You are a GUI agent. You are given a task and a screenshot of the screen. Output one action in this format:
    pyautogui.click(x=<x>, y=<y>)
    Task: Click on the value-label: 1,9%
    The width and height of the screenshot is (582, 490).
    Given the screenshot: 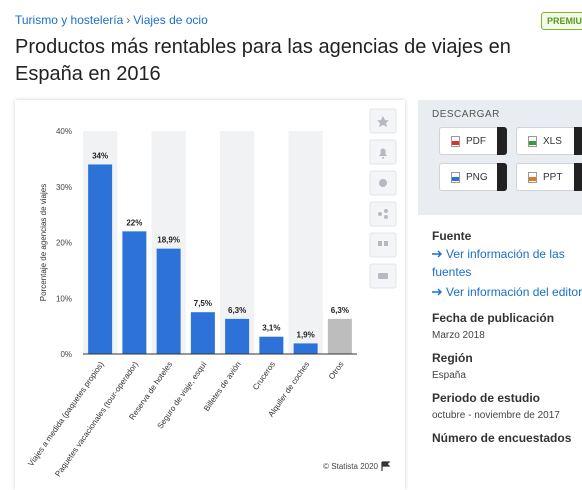 What is the action you would take?
    pyautogui.click(x=306, y=334)
    